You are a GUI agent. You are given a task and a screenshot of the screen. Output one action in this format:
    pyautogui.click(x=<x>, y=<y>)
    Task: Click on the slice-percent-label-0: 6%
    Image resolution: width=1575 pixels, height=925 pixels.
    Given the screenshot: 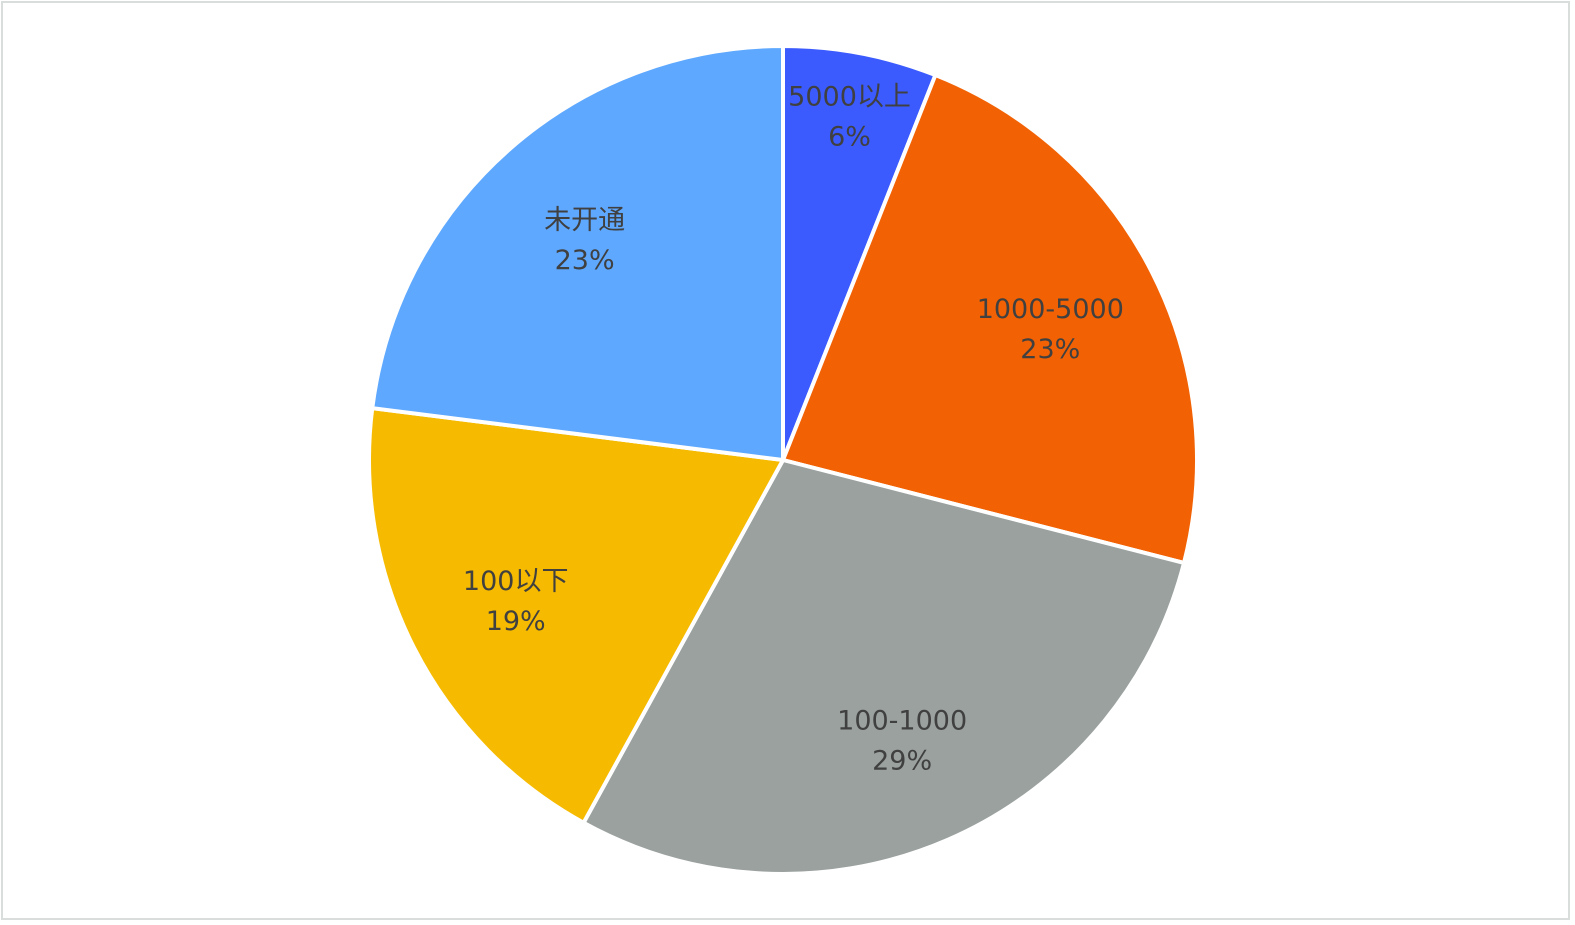 What is the action you would take?
    pyautogui.click(x=849, y=136)
    